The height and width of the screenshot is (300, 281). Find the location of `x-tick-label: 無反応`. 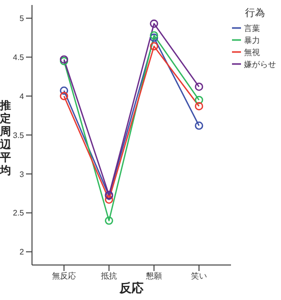

x-tick-label: 無反応 is located at coordinates (64, 276).